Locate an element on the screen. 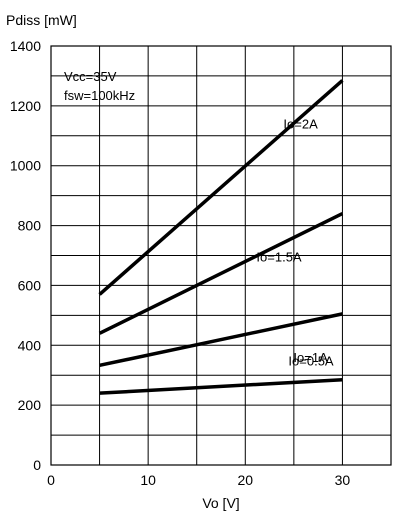 This screenshot has width=407, height=514. x-tick-labels: 0 10 20 30 is located at coordinates (198, 480).